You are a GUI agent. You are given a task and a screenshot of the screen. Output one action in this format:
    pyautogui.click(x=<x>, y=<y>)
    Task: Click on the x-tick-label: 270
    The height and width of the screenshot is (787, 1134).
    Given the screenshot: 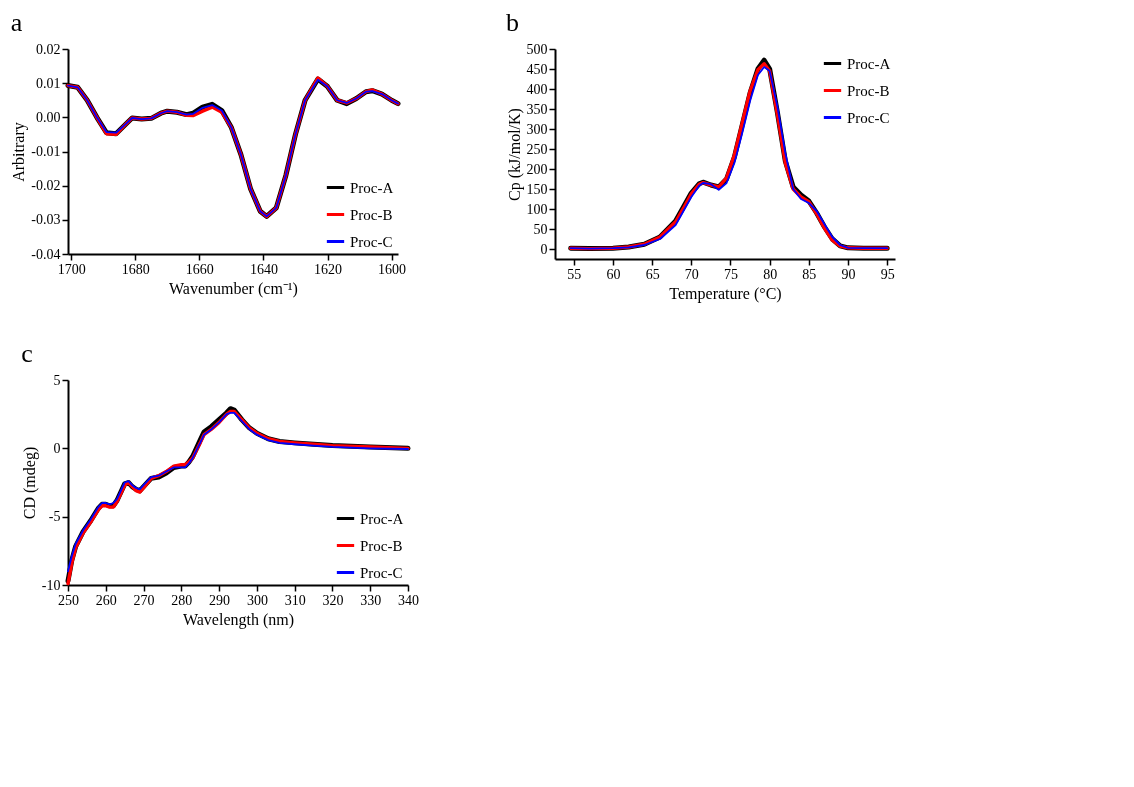 What is the action you would take?
    pyautogui.click(x=144, y=600)
    